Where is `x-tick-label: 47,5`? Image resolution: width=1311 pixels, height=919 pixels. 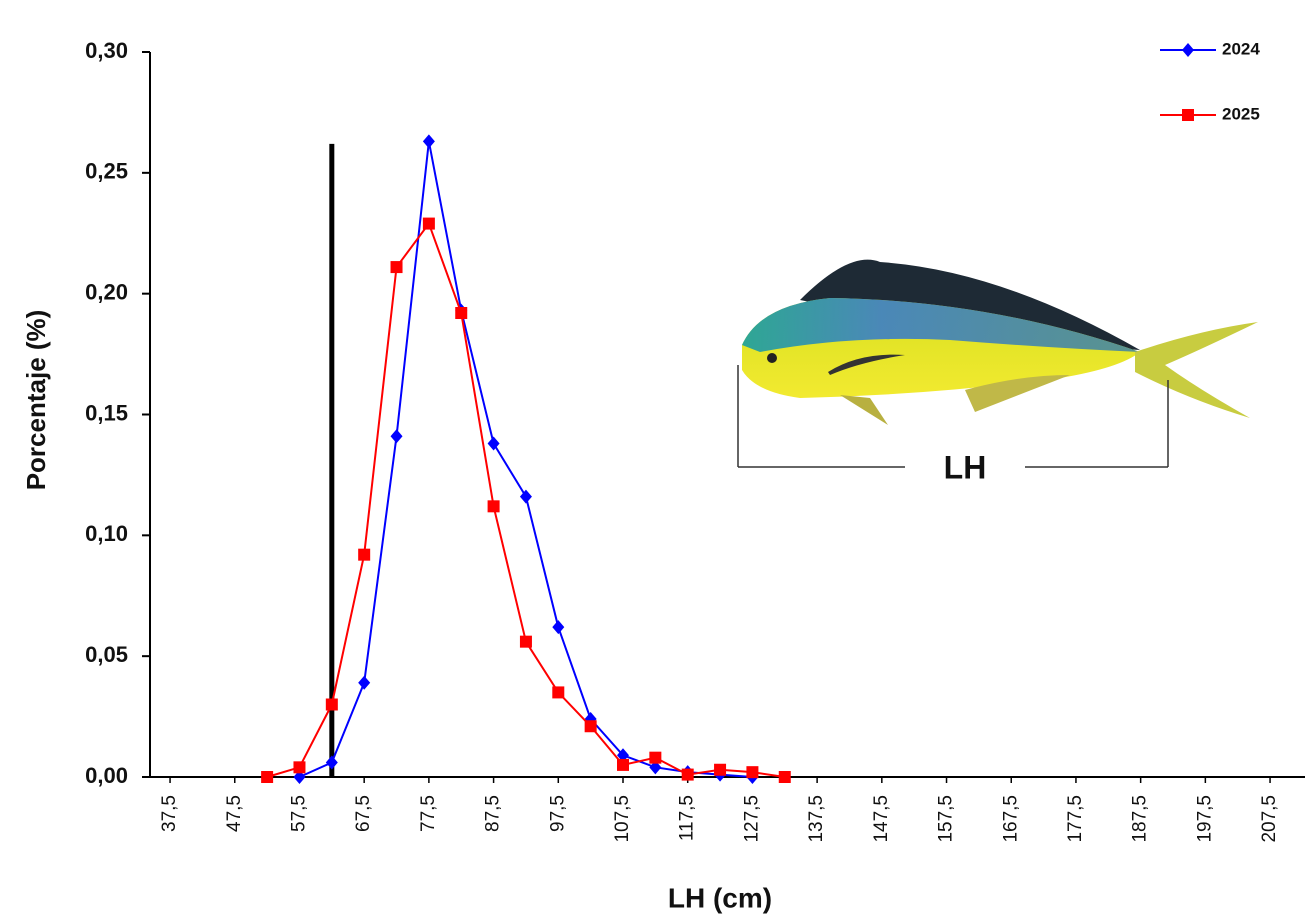 x-tick-label: 47,5 is located at coordinates (234, 813).